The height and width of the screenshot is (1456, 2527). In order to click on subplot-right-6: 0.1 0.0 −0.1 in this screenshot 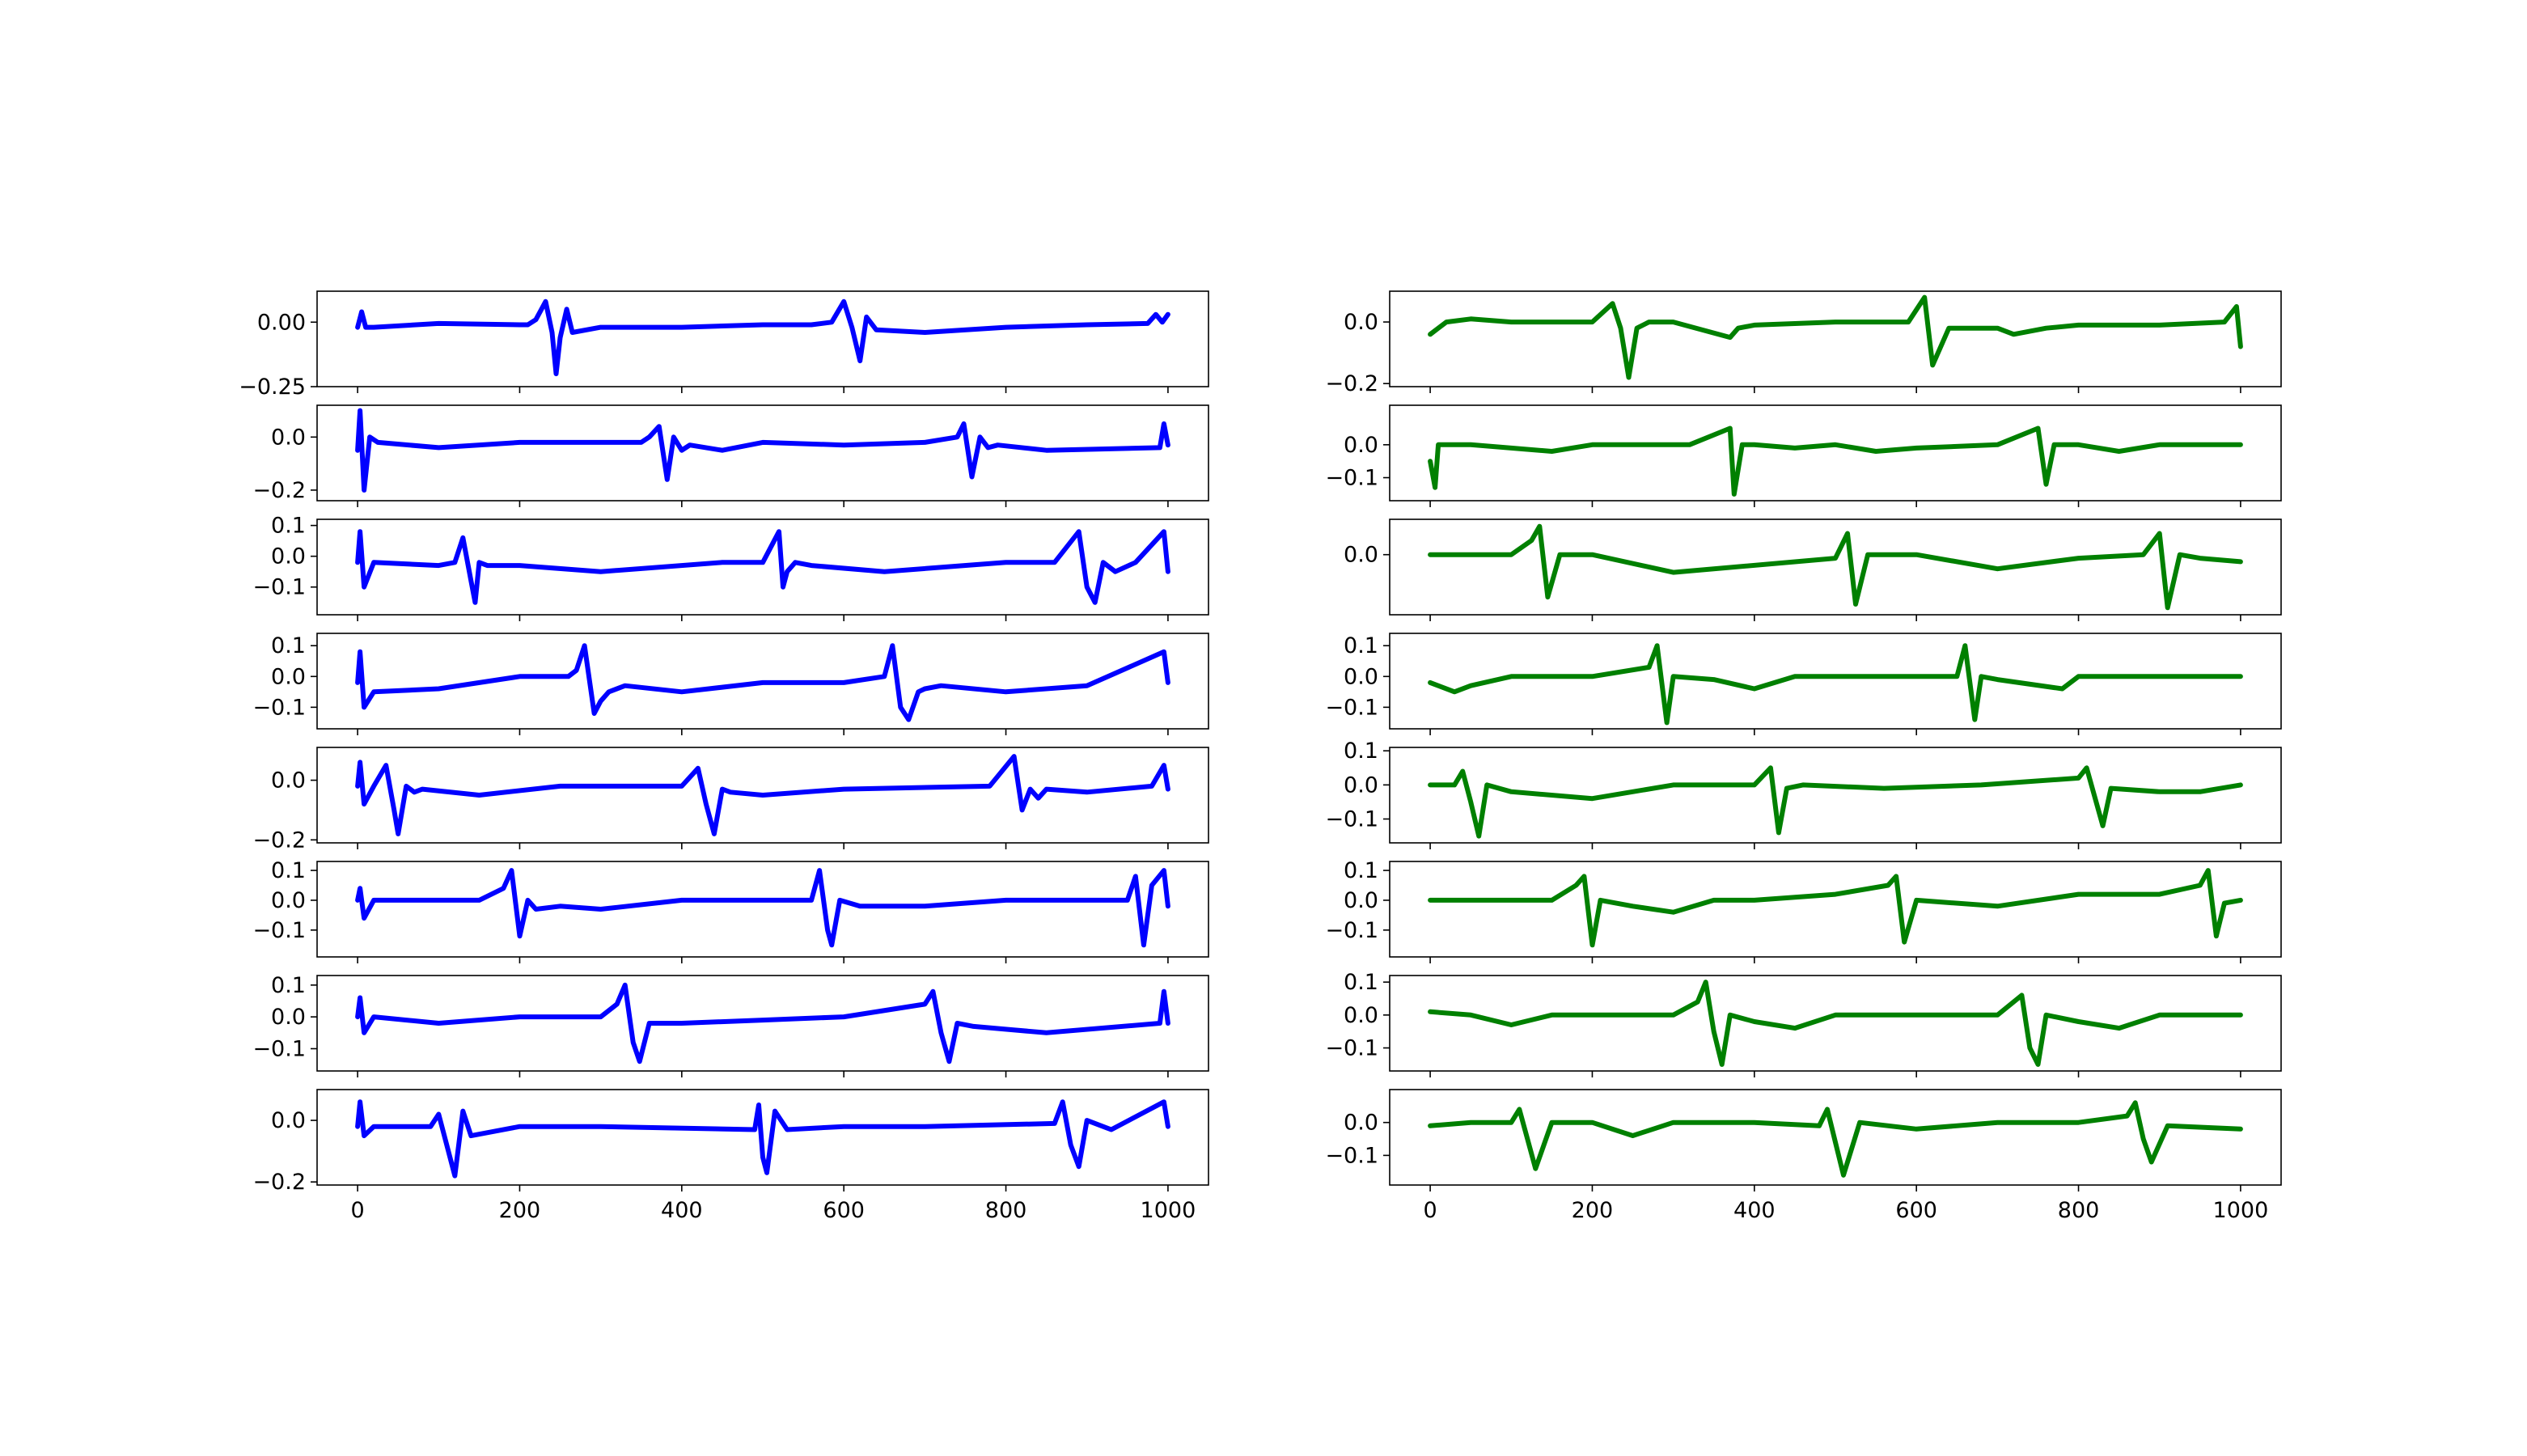, I will do `click(1804, 911)`.